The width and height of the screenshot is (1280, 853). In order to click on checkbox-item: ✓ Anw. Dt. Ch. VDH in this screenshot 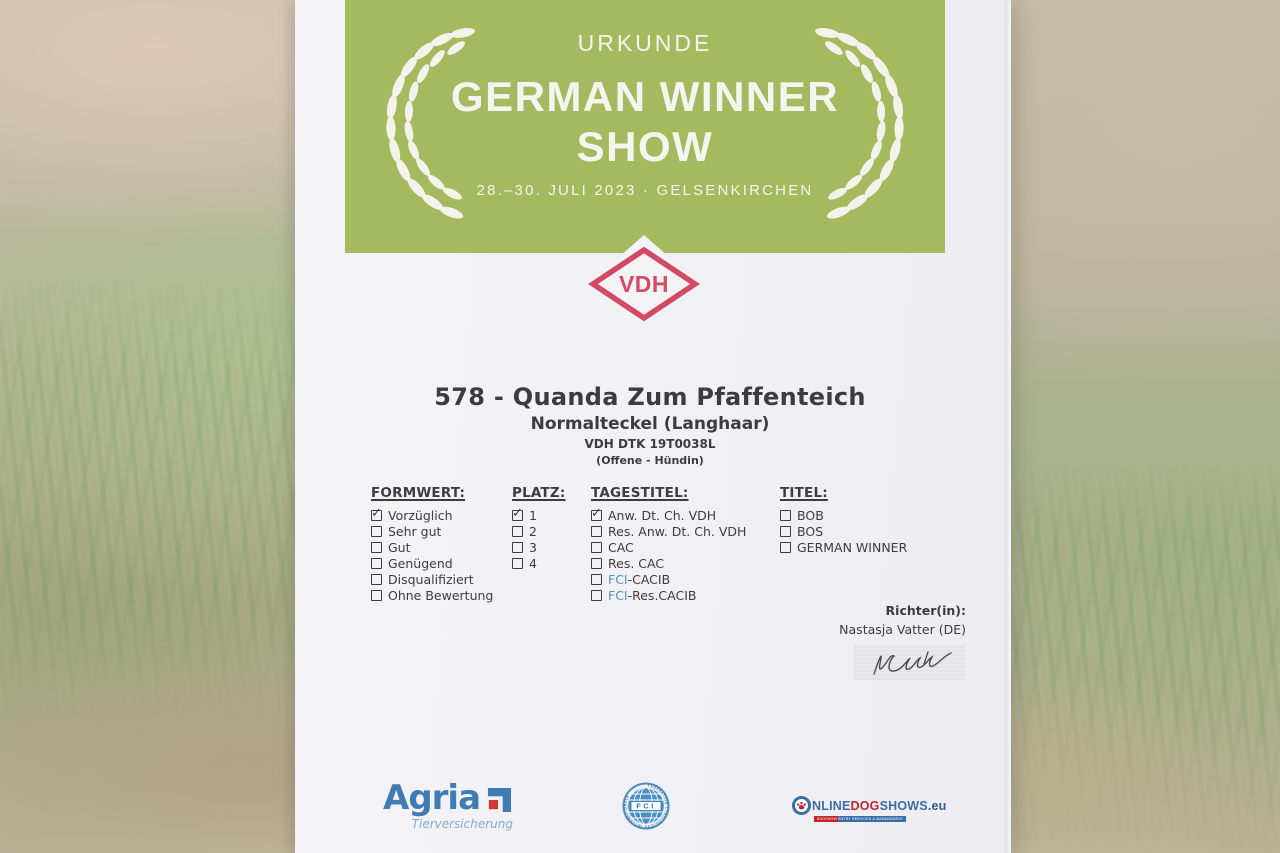, I will do `click(668, 514)`.